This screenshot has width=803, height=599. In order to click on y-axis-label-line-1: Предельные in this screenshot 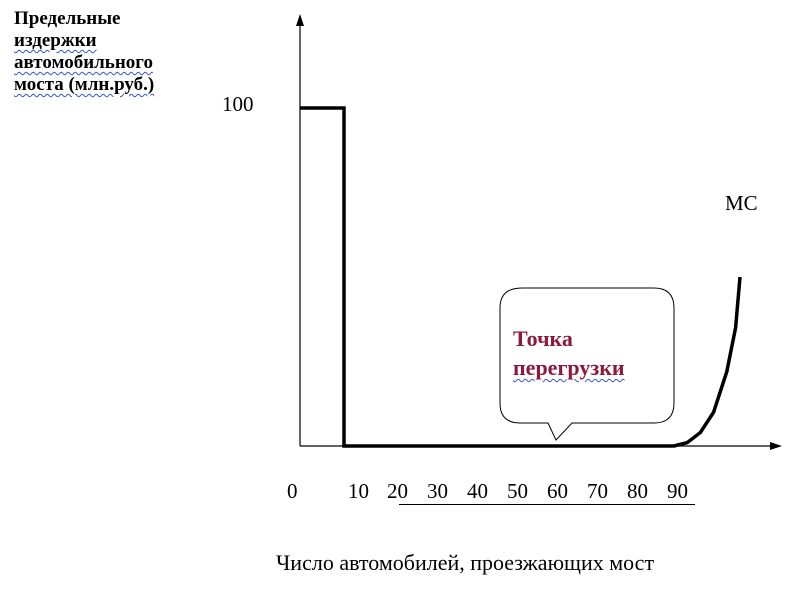, I will do `click(67, 18)`.